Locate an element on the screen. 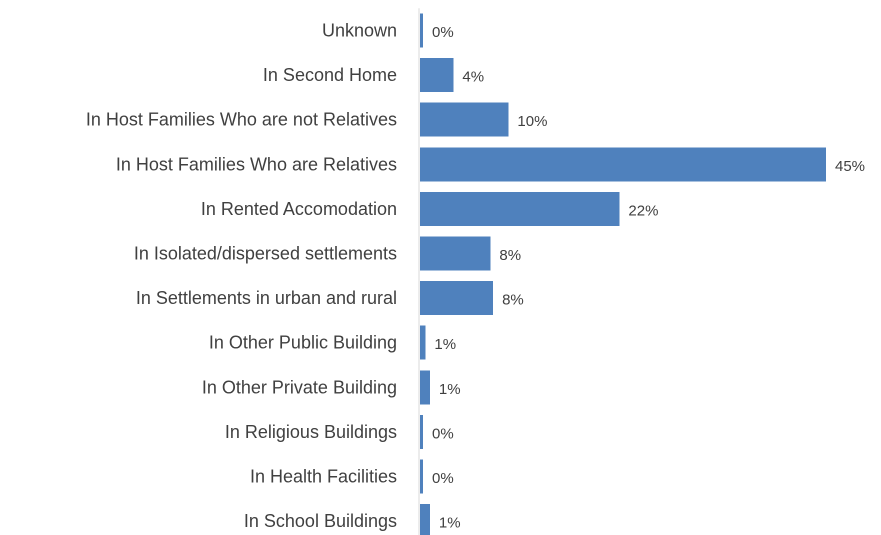 This screenshot has width=881, height=535. data-label: 22% is located at coordinates (643, 210).